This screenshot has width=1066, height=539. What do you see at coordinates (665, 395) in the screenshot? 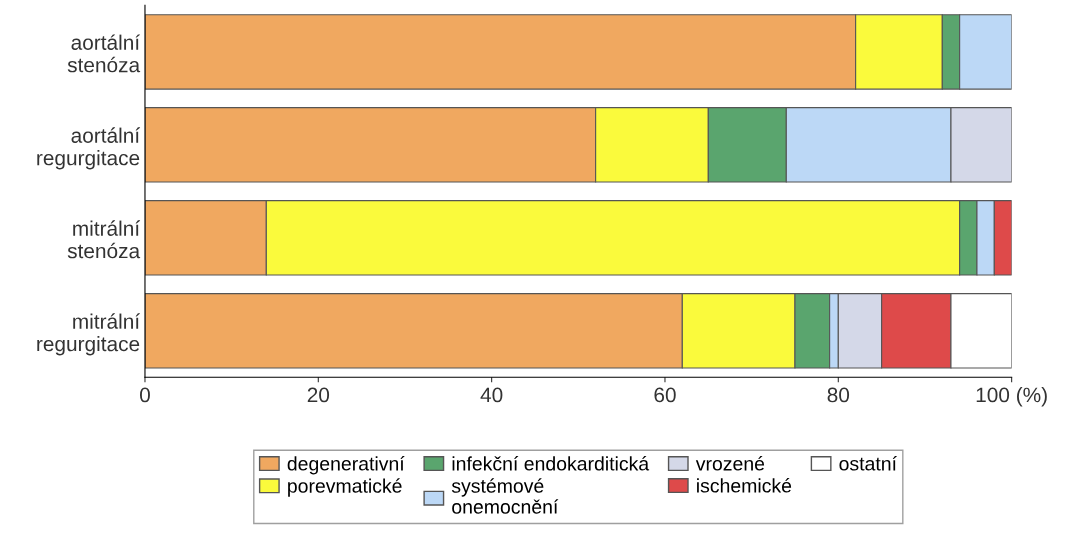
I see `x-tick-label: 60` at bounding box center [665, 395].